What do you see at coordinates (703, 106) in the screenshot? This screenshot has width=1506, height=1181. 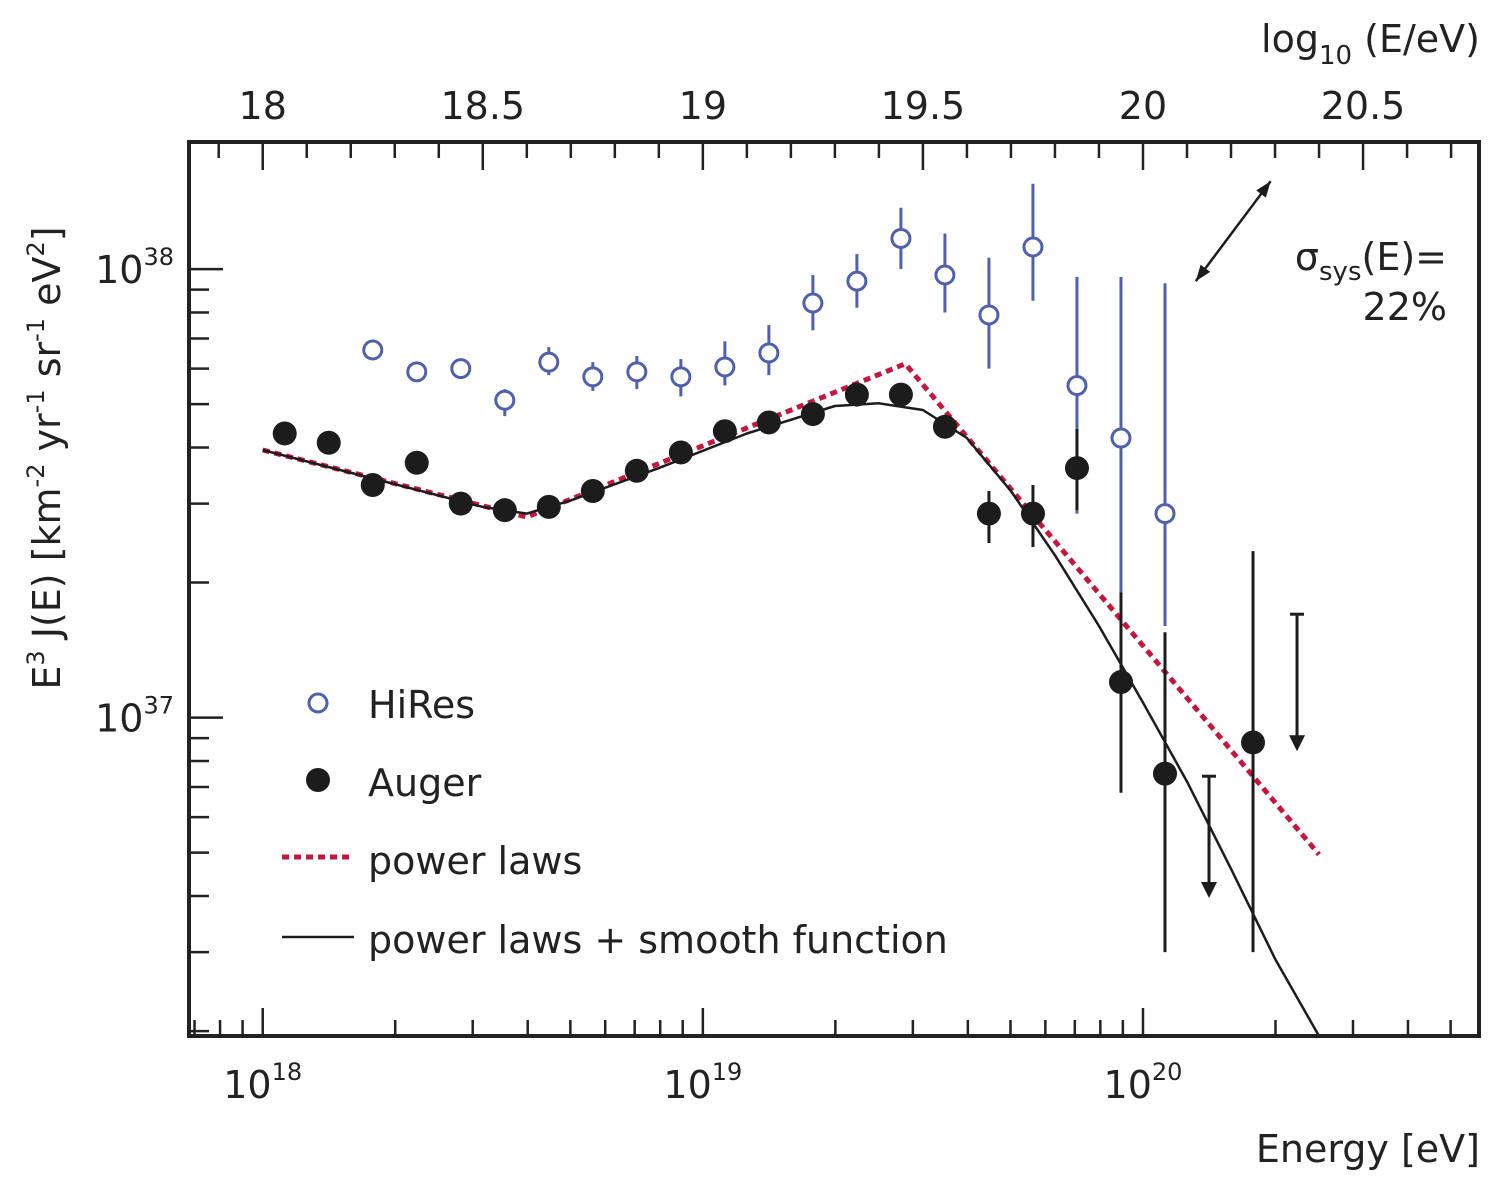 I see `top-tick-label: 19` at bounding box center [703, 106].